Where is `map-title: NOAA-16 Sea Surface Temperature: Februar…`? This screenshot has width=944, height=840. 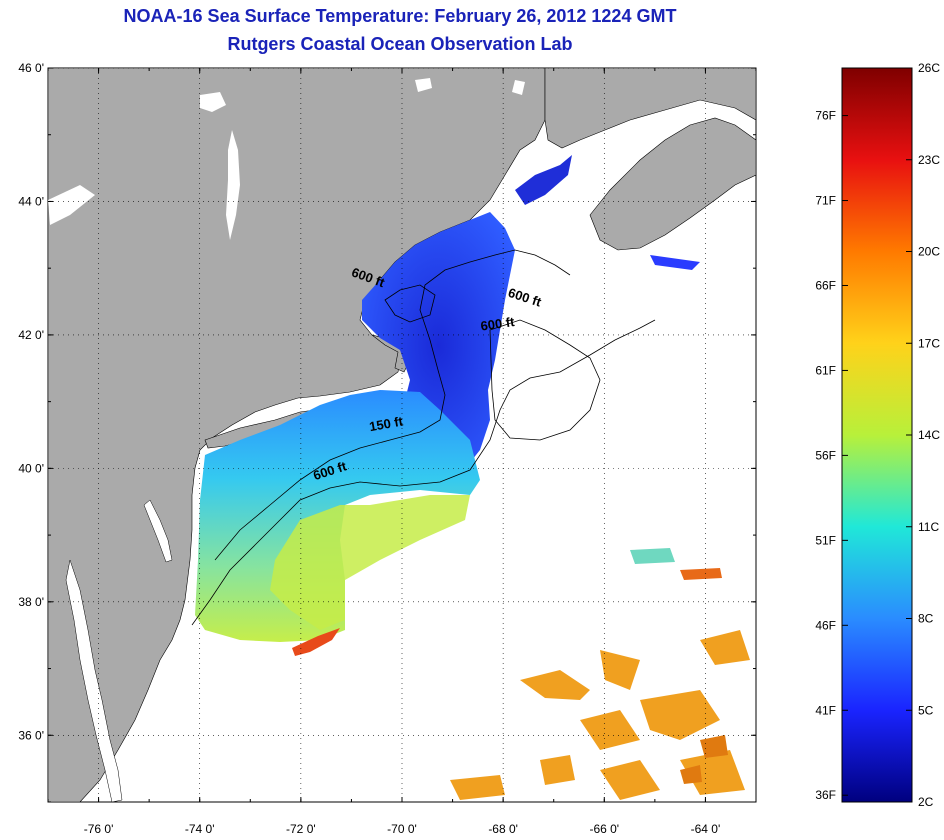
map-title: NOAA-16 Sea Surface Temperature: Februar… is located at coordinates (400, 16).